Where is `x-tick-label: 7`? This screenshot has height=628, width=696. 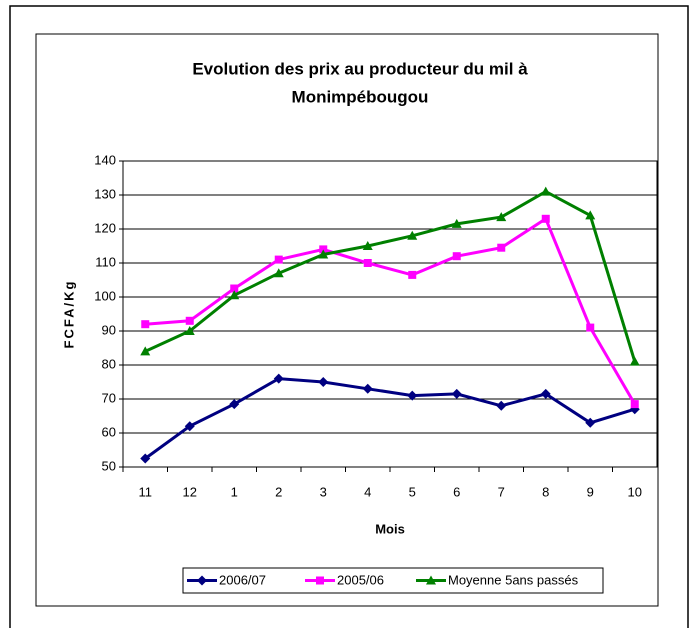
x-tick-label: 7 is located at coordinates (501, 491).